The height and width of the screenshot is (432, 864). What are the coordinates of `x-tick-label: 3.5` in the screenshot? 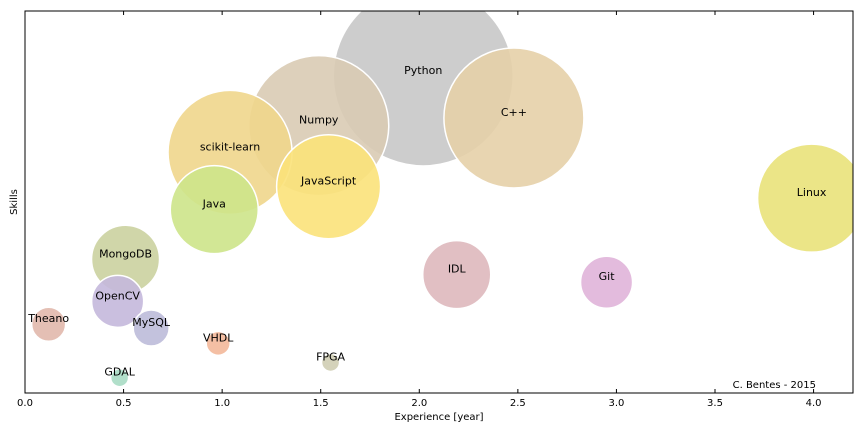 It's located at (715, 403).